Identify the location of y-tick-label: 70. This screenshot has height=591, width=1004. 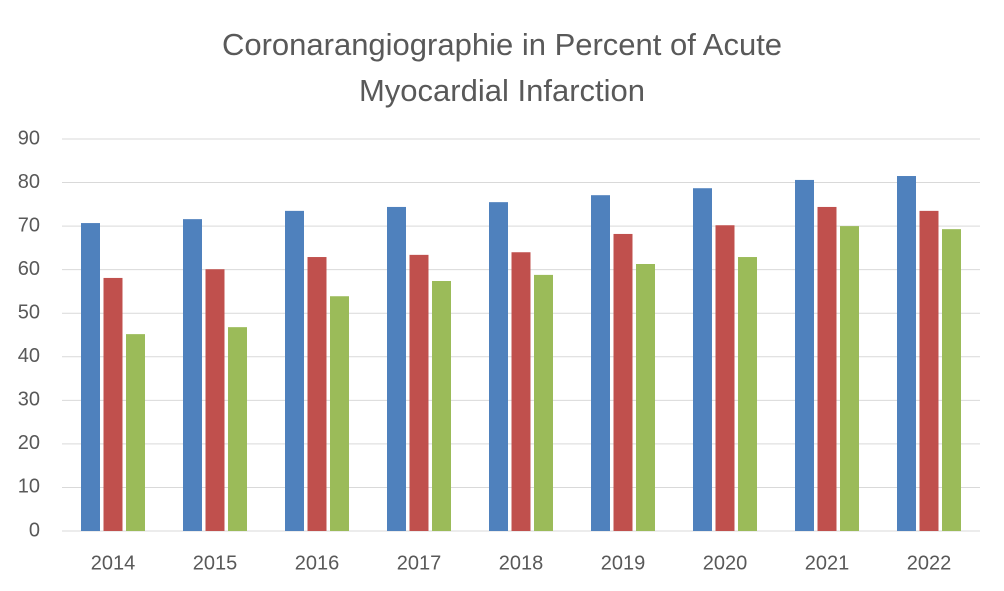
(29, 225).